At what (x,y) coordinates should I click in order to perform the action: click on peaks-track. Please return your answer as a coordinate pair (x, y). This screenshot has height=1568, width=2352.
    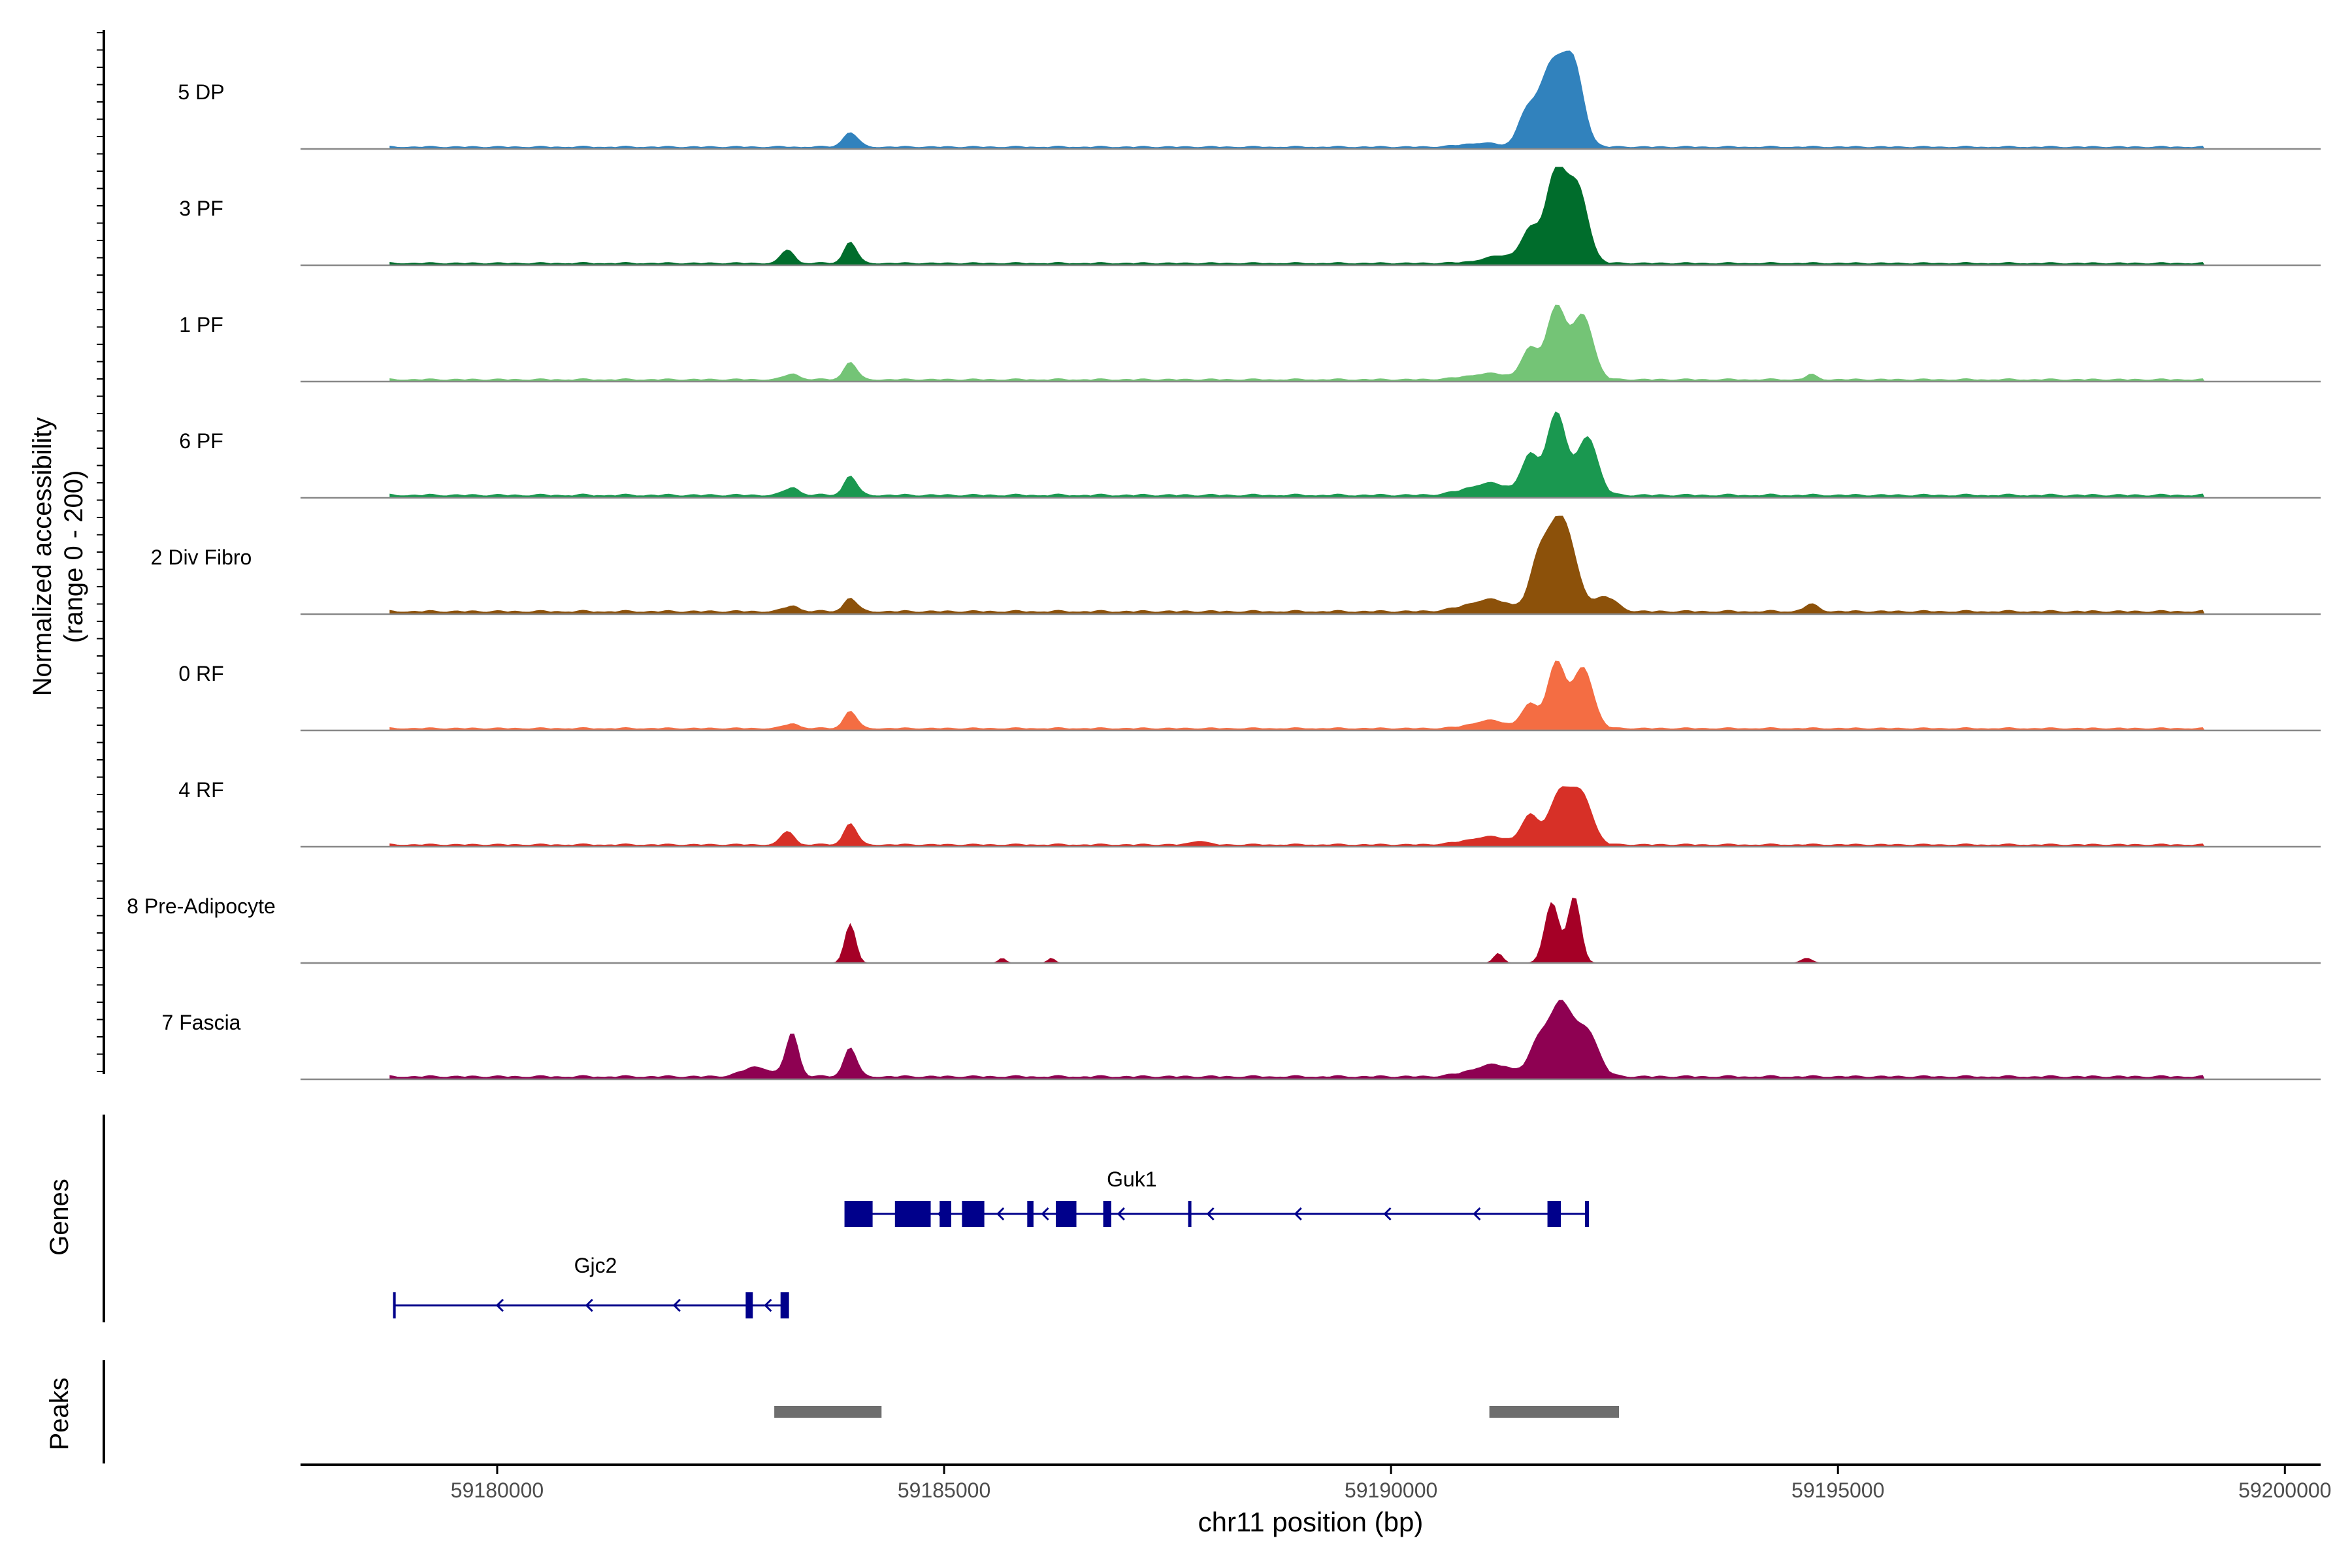
    Looking at the image, I should click on (1197, 1412).